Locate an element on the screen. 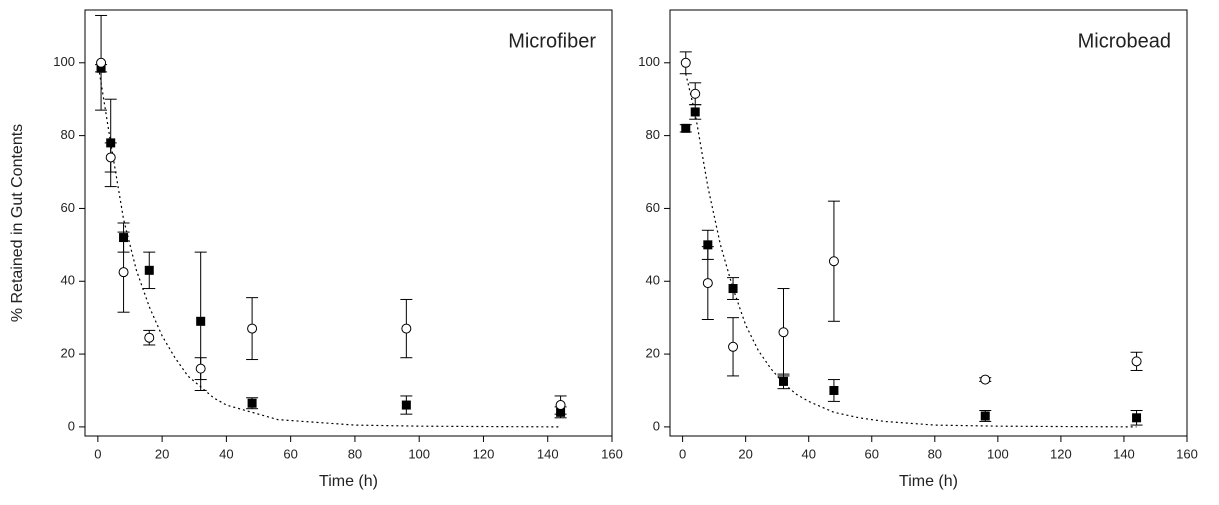 The width and height of the screenshot is (1219, 505). annotation: Microfiber is located at coordinates (552, 41).